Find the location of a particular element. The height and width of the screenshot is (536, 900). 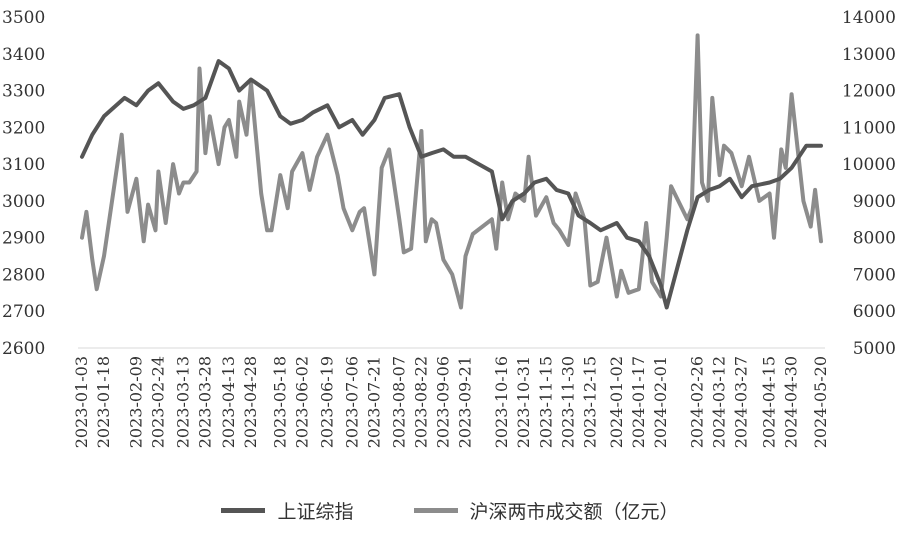

left-tick-label: 3300 is located at coordinates (23, 92).